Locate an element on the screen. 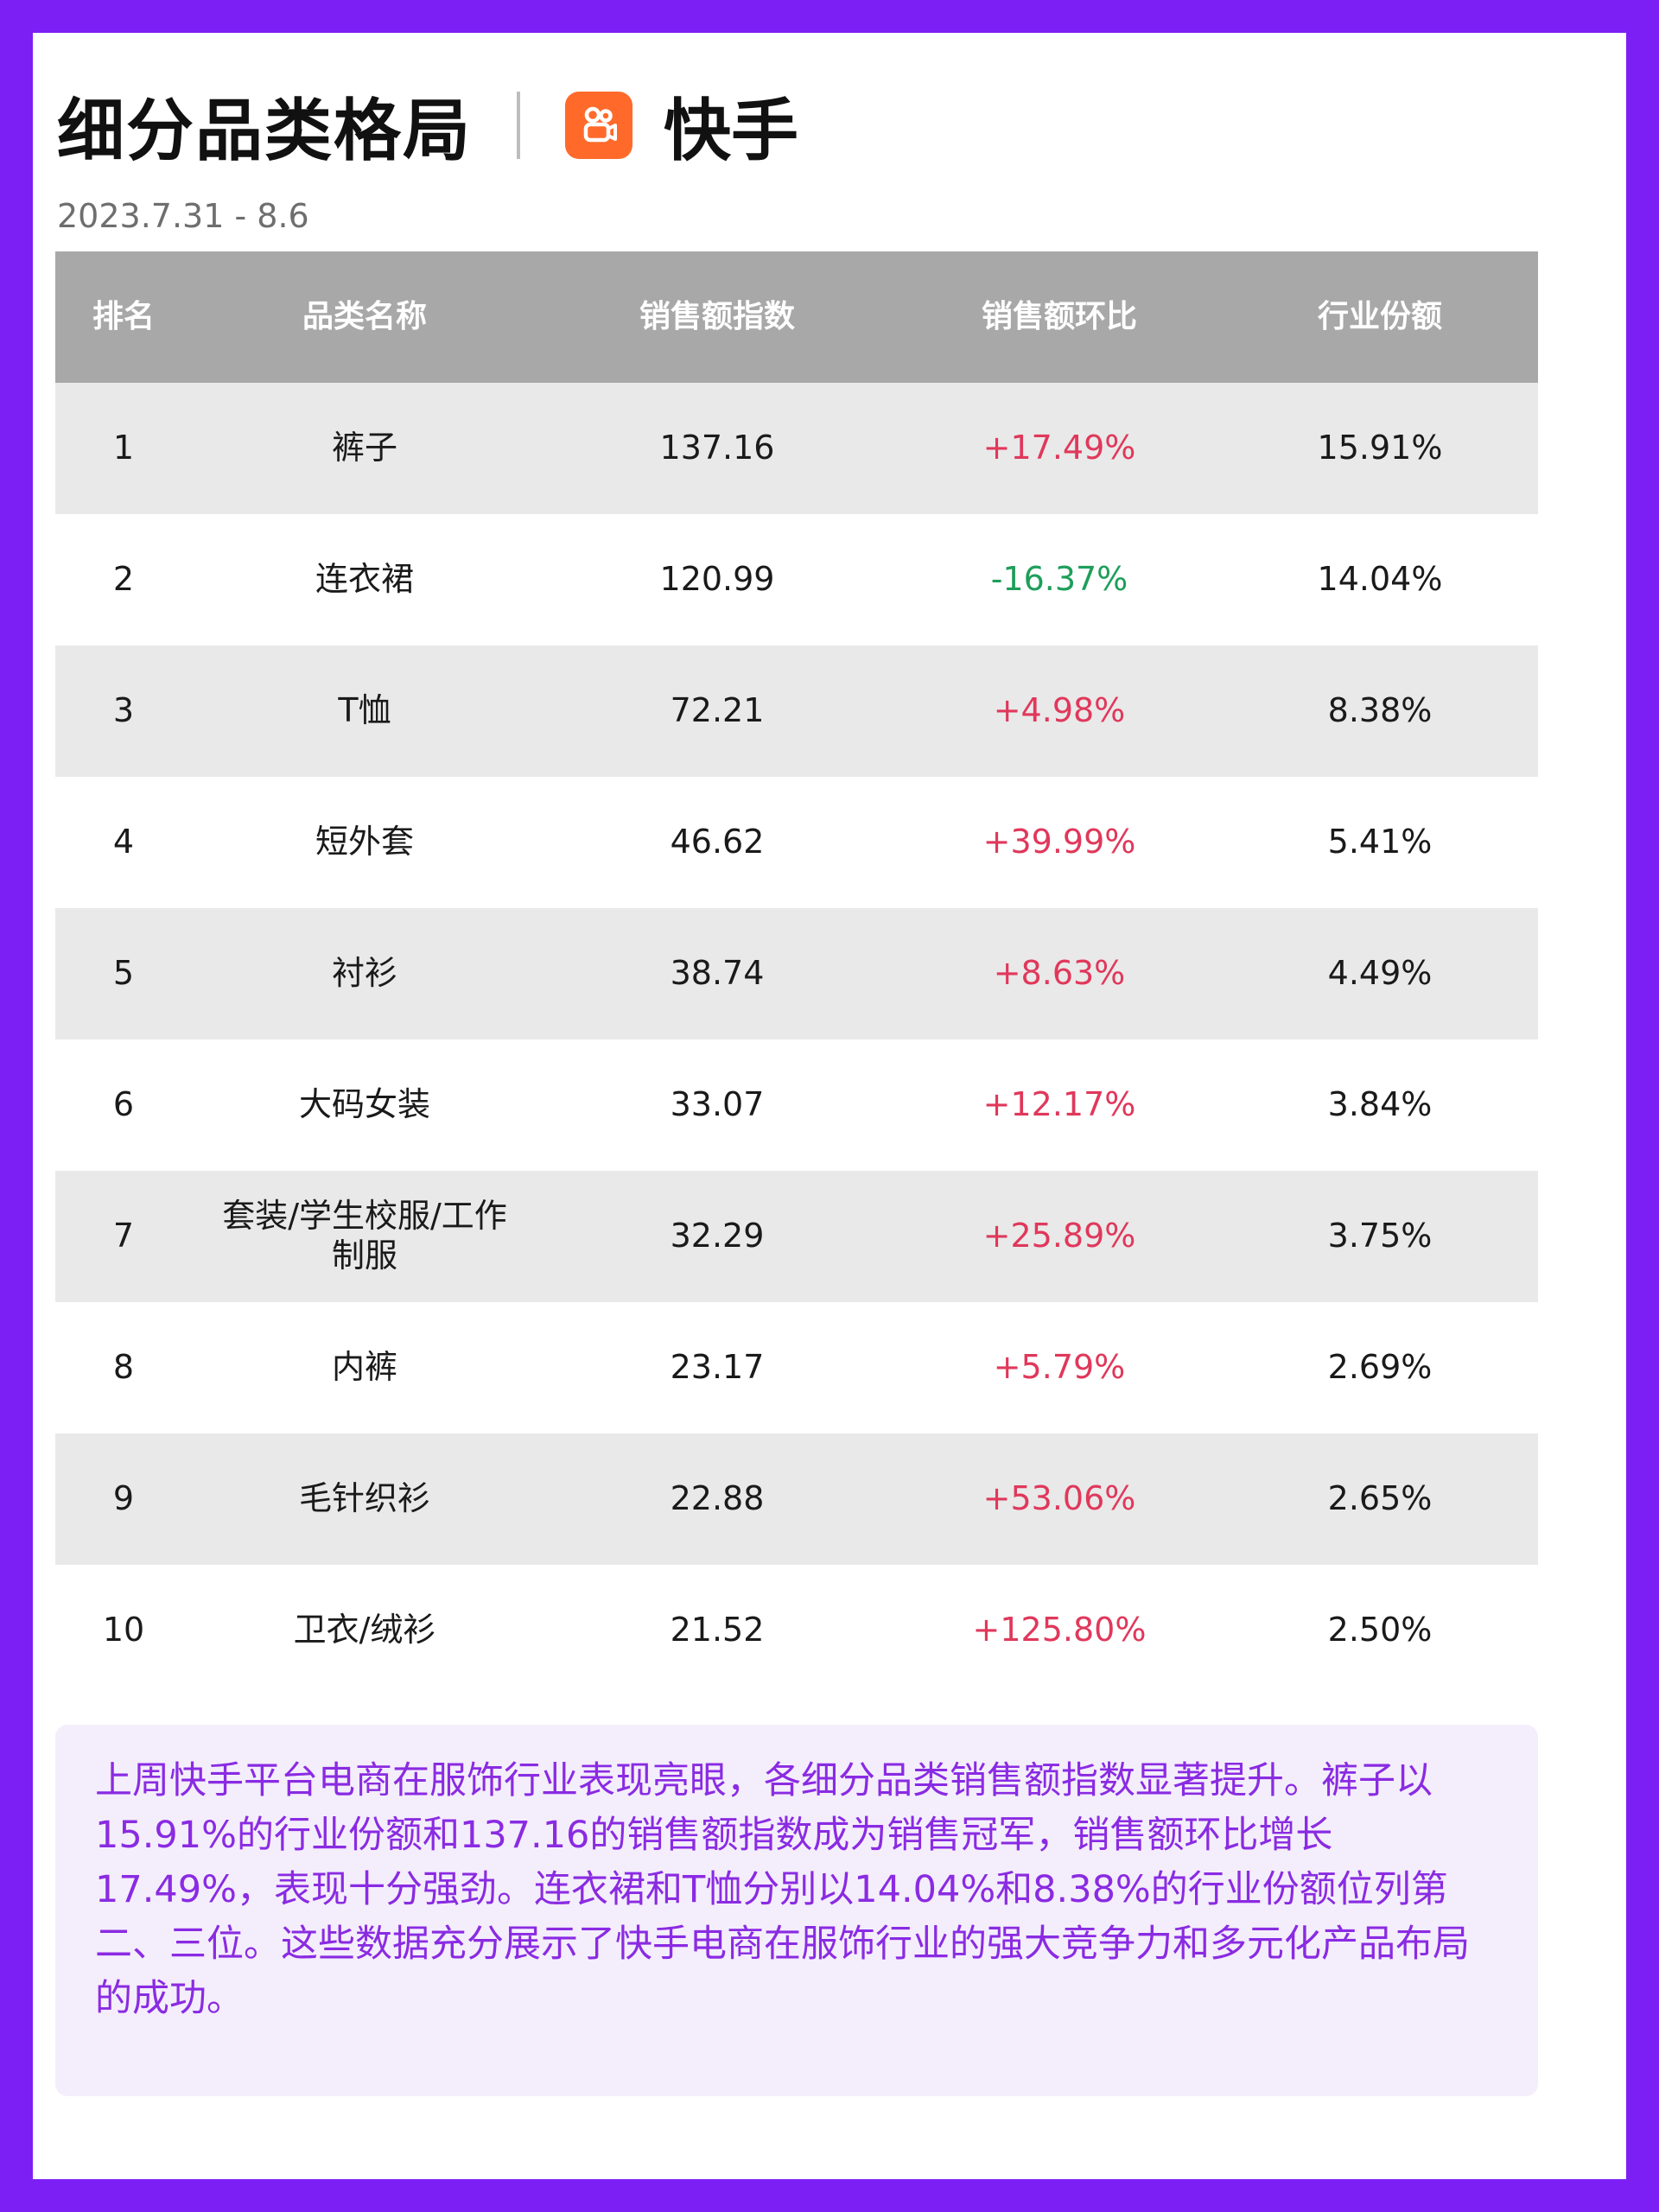 This screenshot has height=2212, width=1659. sales-change-cell: +5.79% is located at coordinates (1059, 1367).